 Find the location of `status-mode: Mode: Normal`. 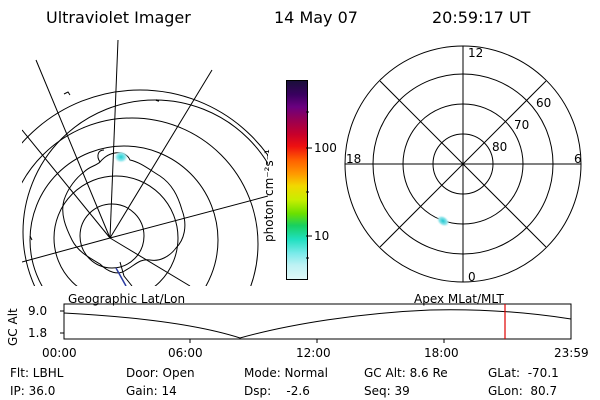

status-mode: Mode: Normal is located at coordinates (286, 373).